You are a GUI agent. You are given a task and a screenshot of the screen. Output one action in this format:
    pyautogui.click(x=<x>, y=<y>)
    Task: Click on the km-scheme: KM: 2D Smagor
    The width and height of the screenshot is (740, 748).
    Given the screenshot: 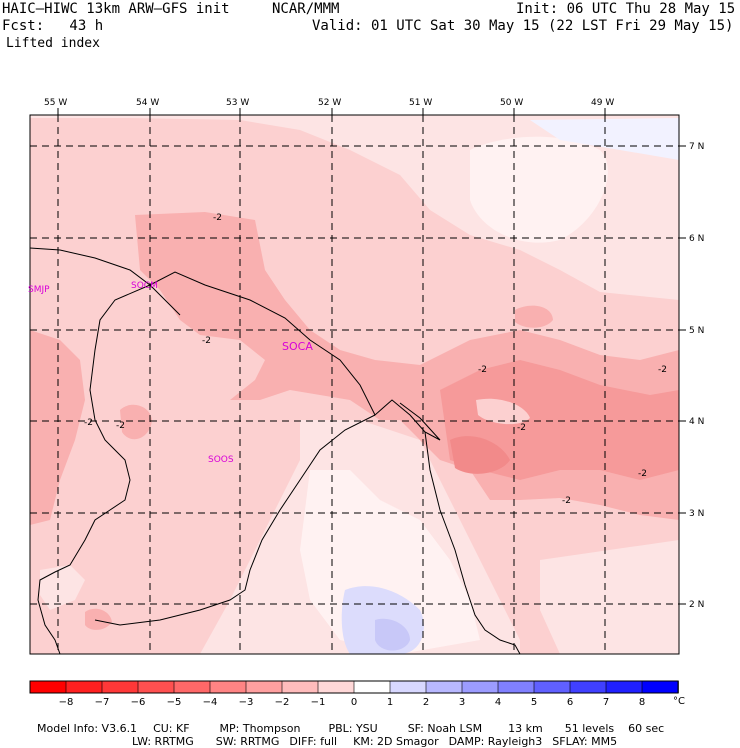 What is the action you would take?
    pyautogui.click(x=396, y=741)
    